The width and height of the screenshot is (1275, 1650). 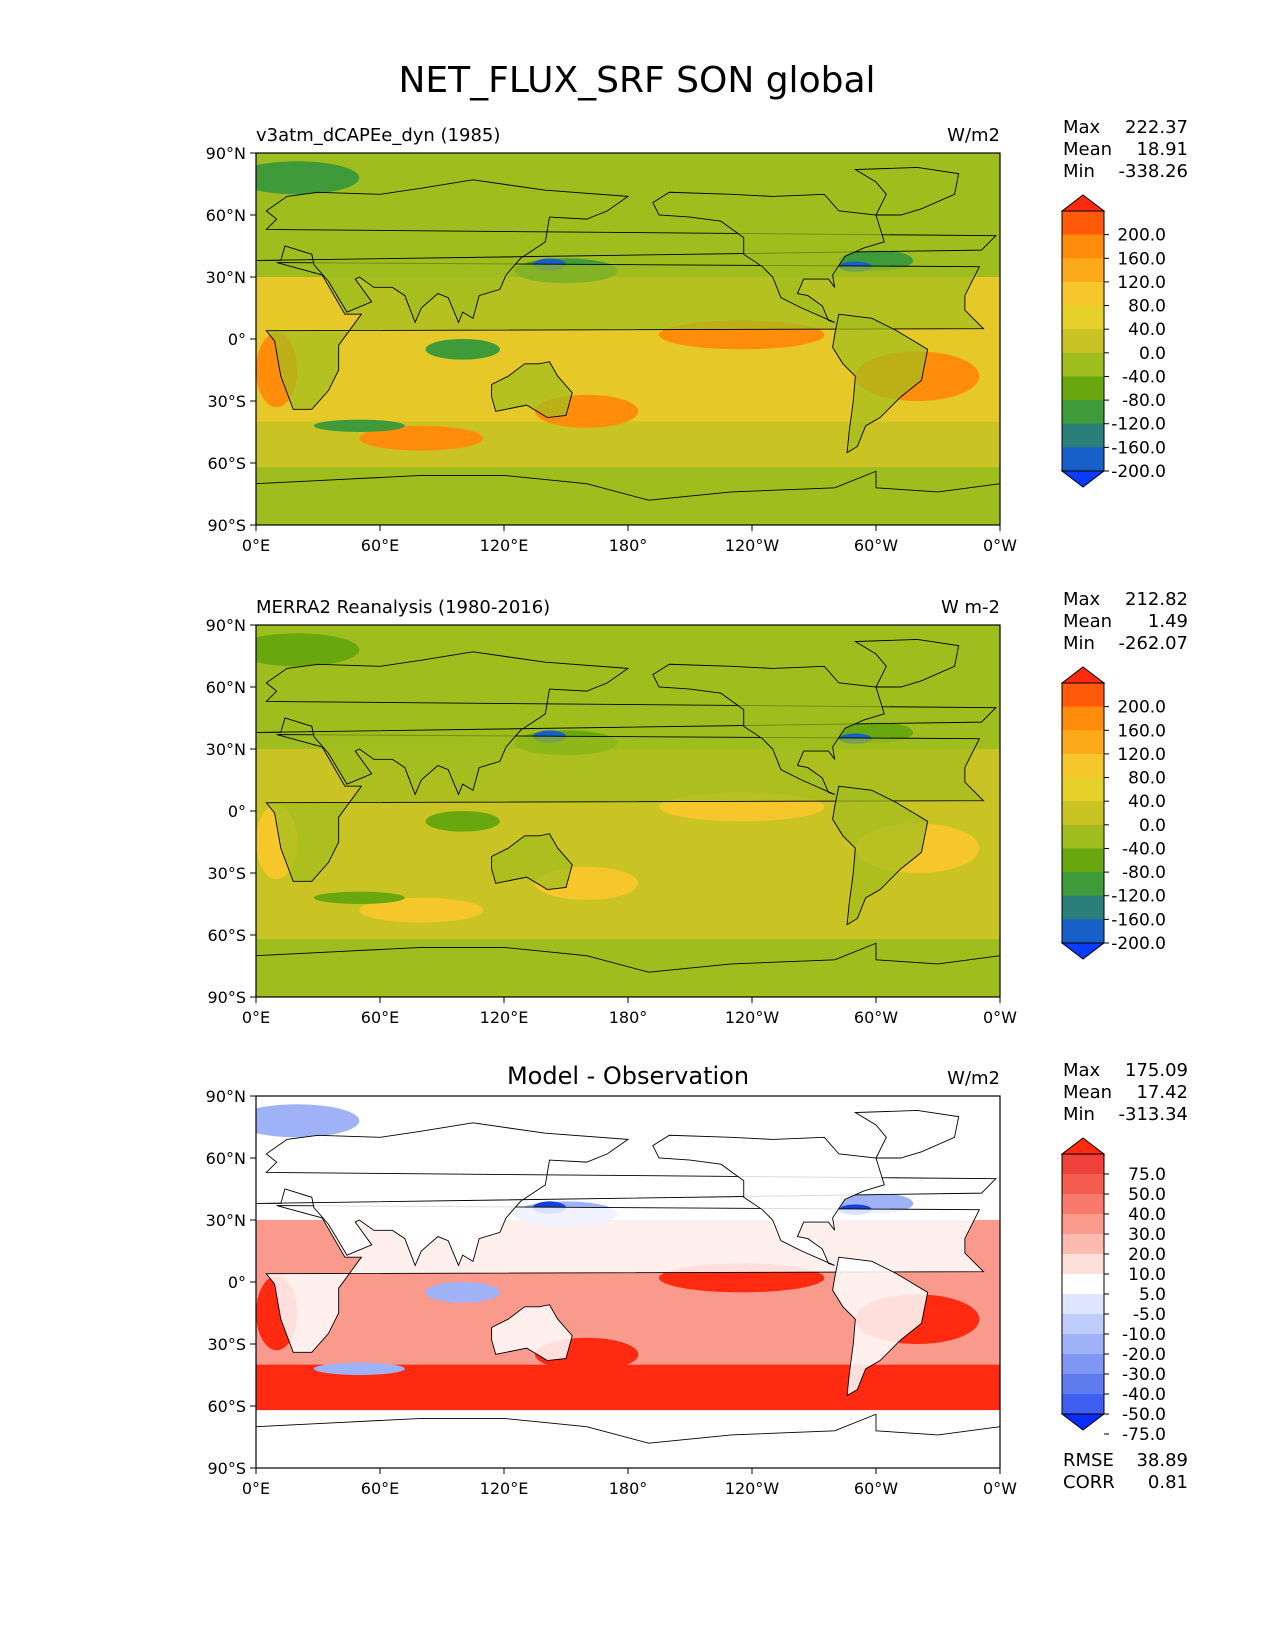 What do you see at coordinates (1141, 708) in the screenshot?
I see `colorbar-label: 200.0` at bounding box center [1141, 708].